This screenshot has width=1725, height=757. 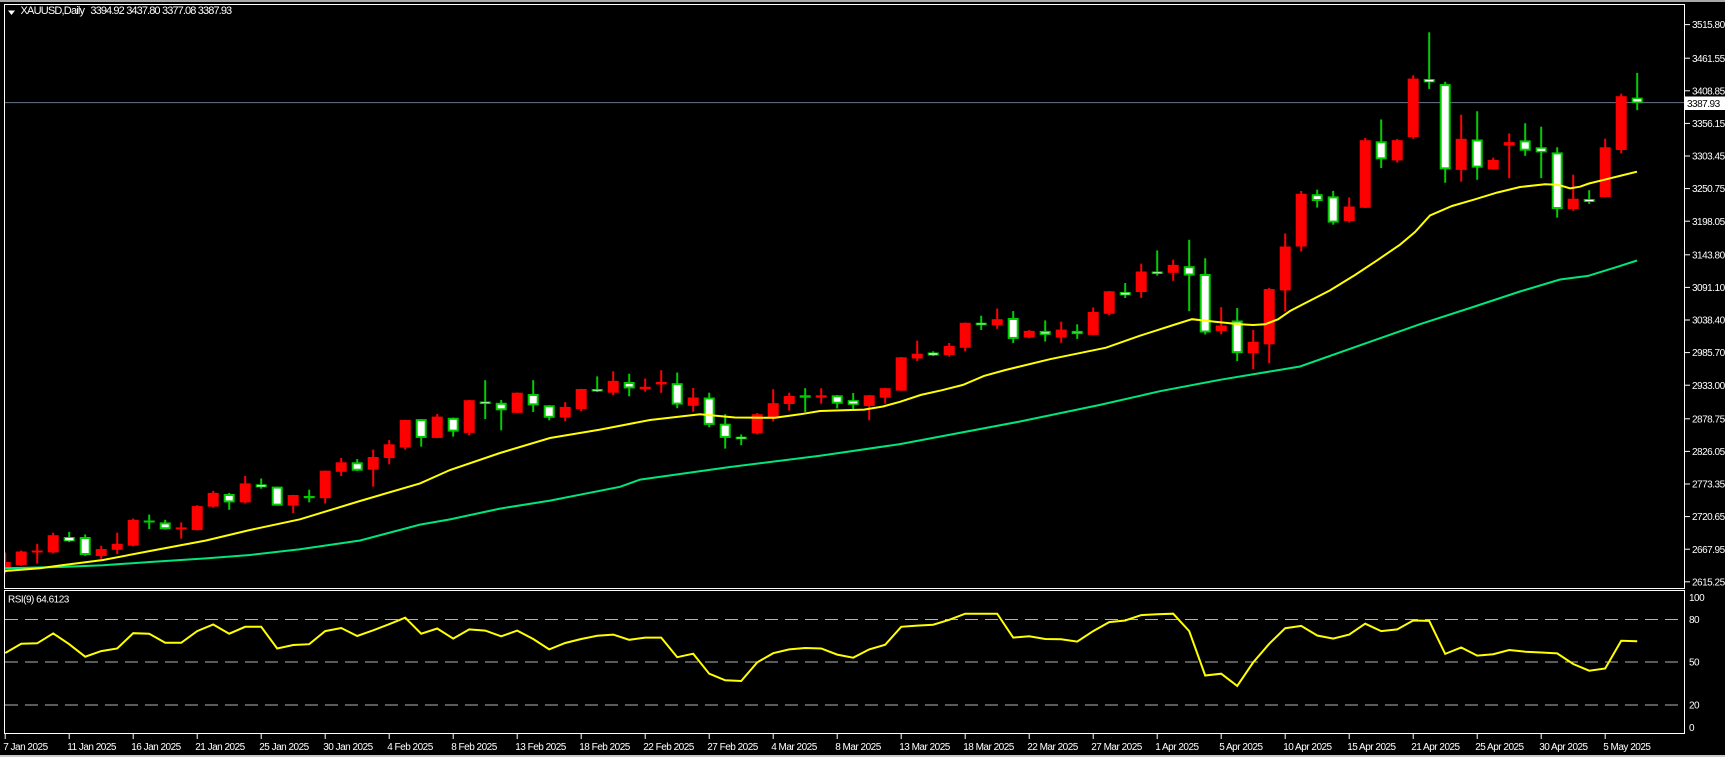 I want to click on svg-text: XAUUSD,Daily, so click(x=53, y=11).